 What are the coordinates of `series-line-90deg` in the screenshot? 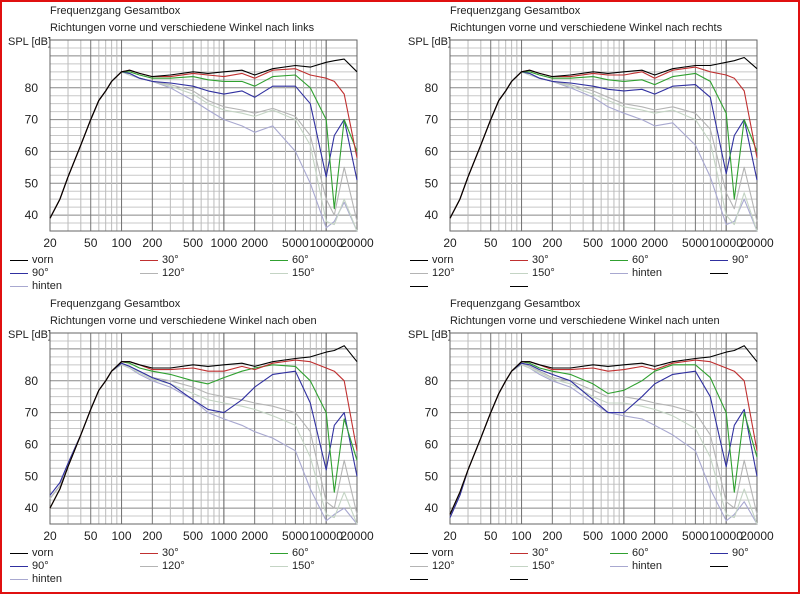 It's located at (603, 440).